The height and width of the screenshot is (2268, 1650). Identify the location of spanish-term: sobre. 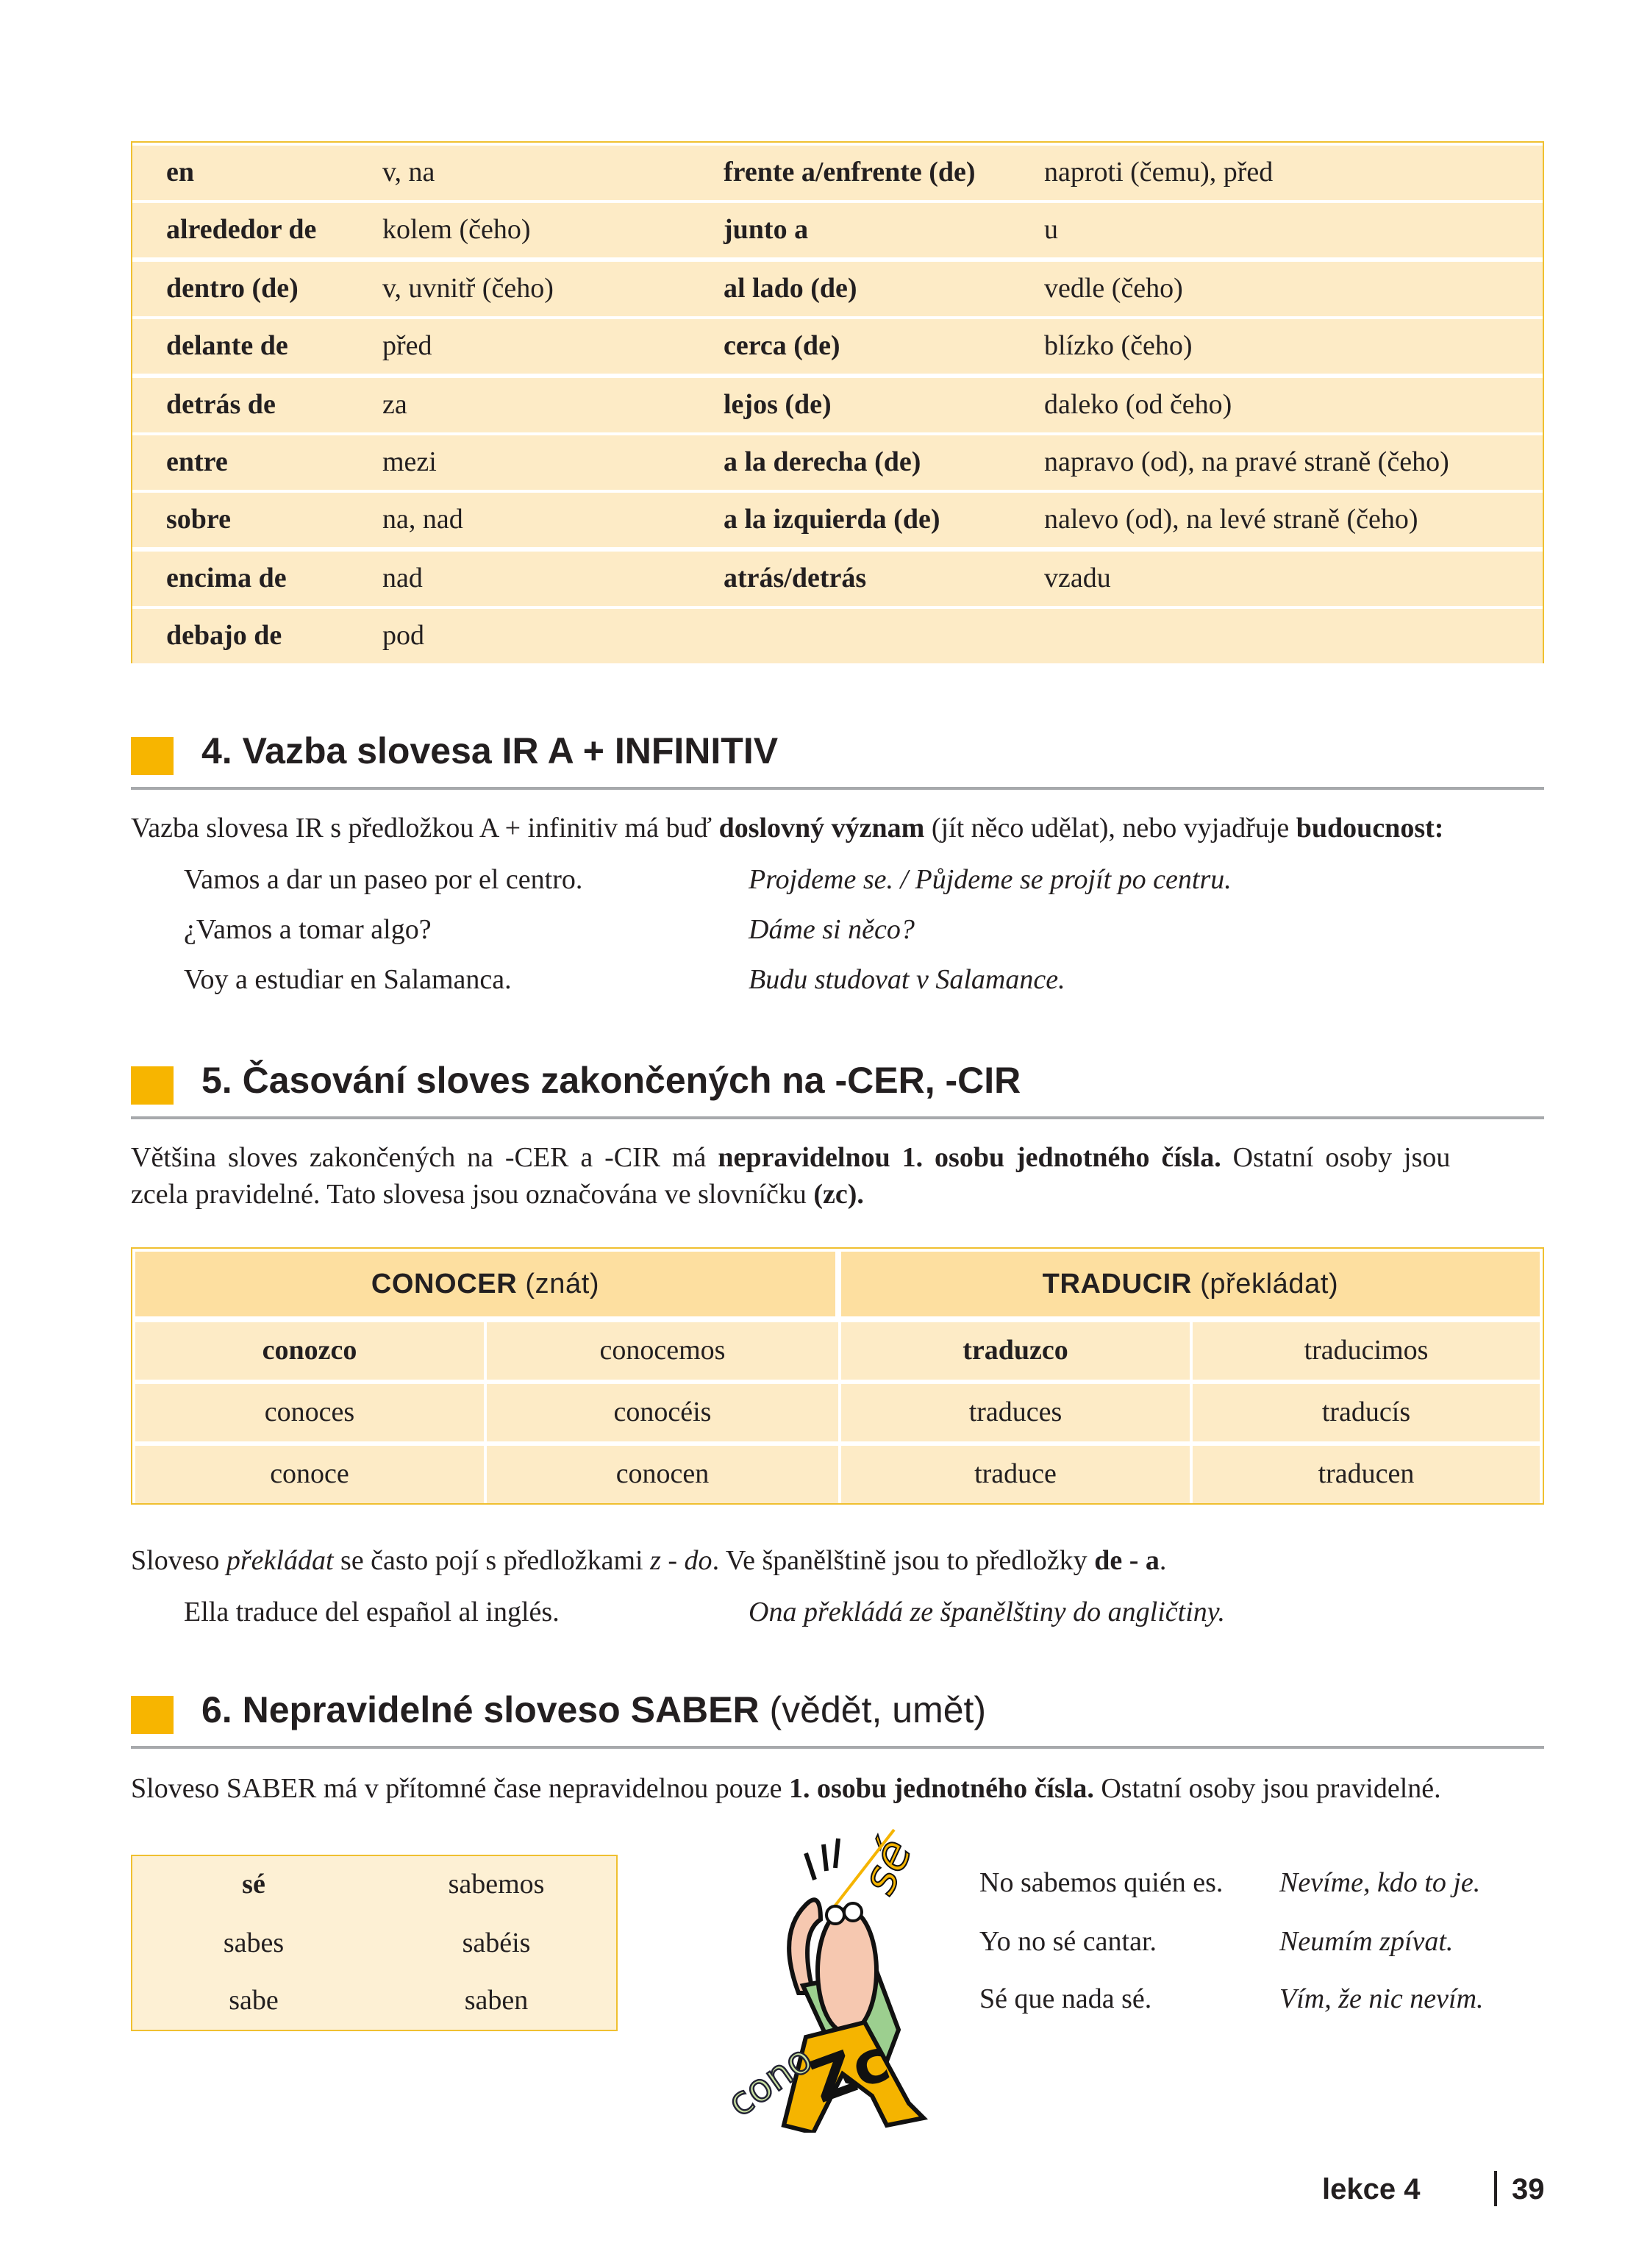
(199, 520).